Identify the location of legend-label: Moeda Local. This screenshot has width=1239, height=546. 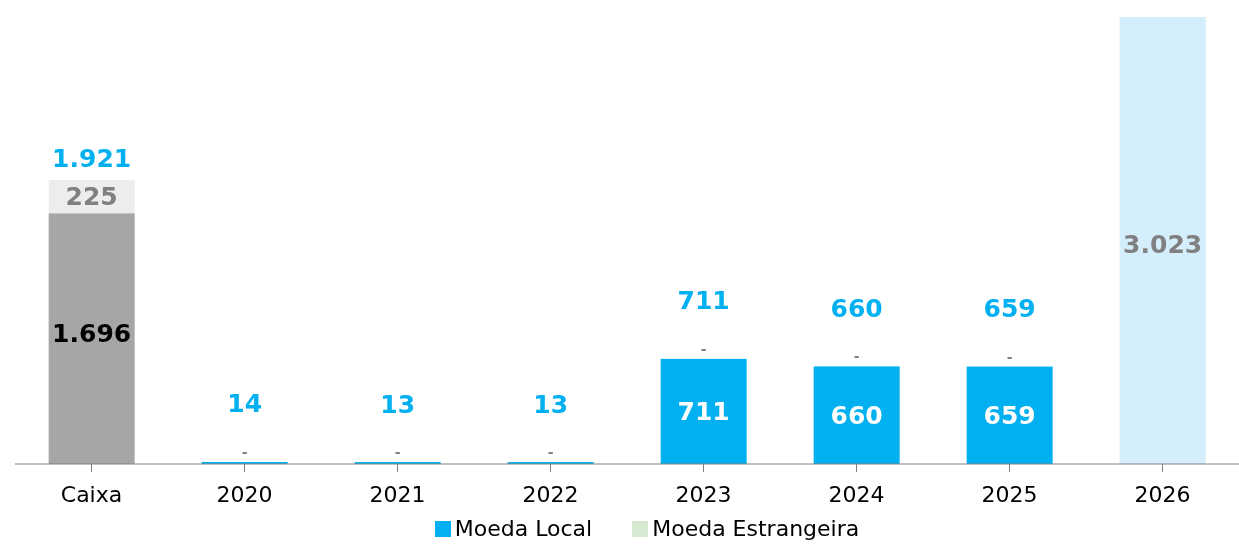
(523, 528).